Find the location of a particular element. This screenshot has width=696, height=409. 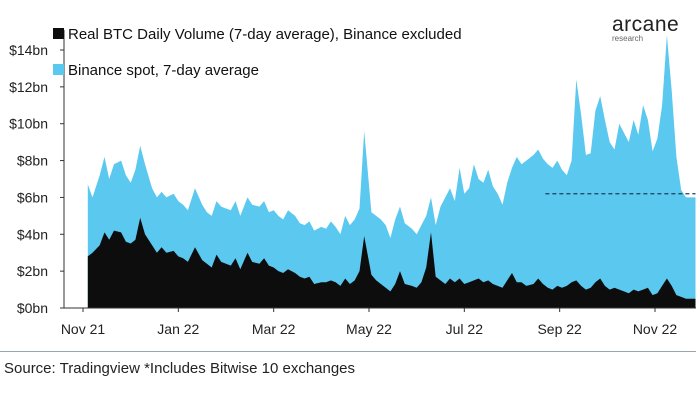

legend-swatch-binance is located at coordinates (58, 69).